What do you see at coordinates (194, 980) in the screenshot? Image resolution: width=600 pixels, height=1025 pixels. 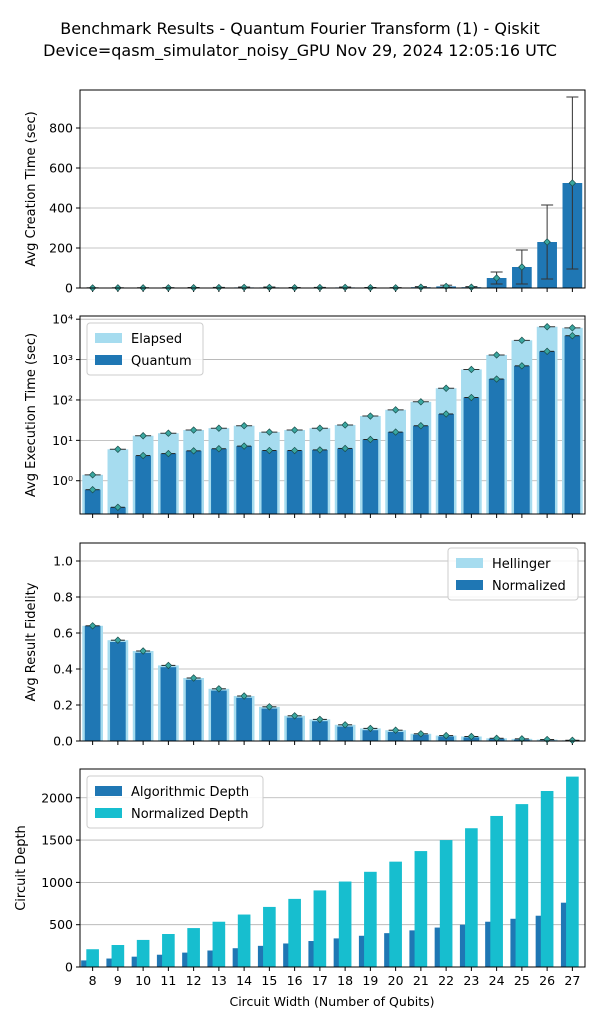 I see `x-tick-label: 12` at bounding box center [194, 980].